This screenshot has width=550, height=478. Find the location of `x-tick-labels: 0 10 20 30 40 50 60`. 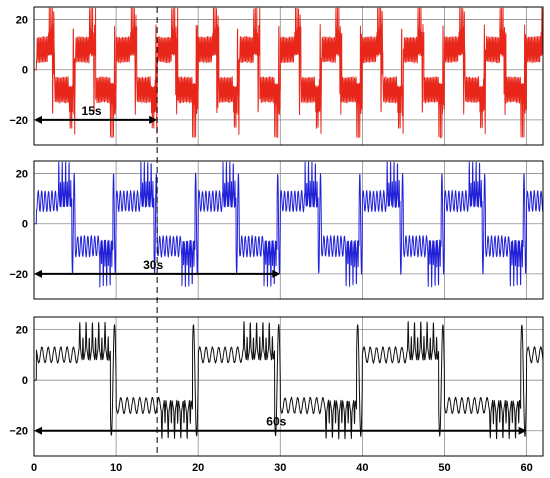

x-tick-labels: 0 10 20 30 40 50 60 is located at coordinates (282, 468).